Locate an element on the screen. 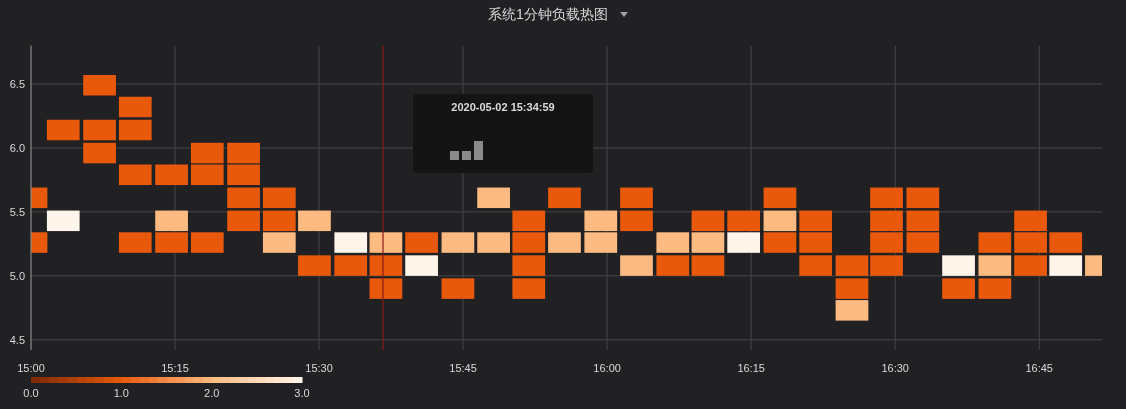 This screenshot has width=1126, height=409. annotation: 2020-05-02 15:34:59 is located at coordinates (503, 107).